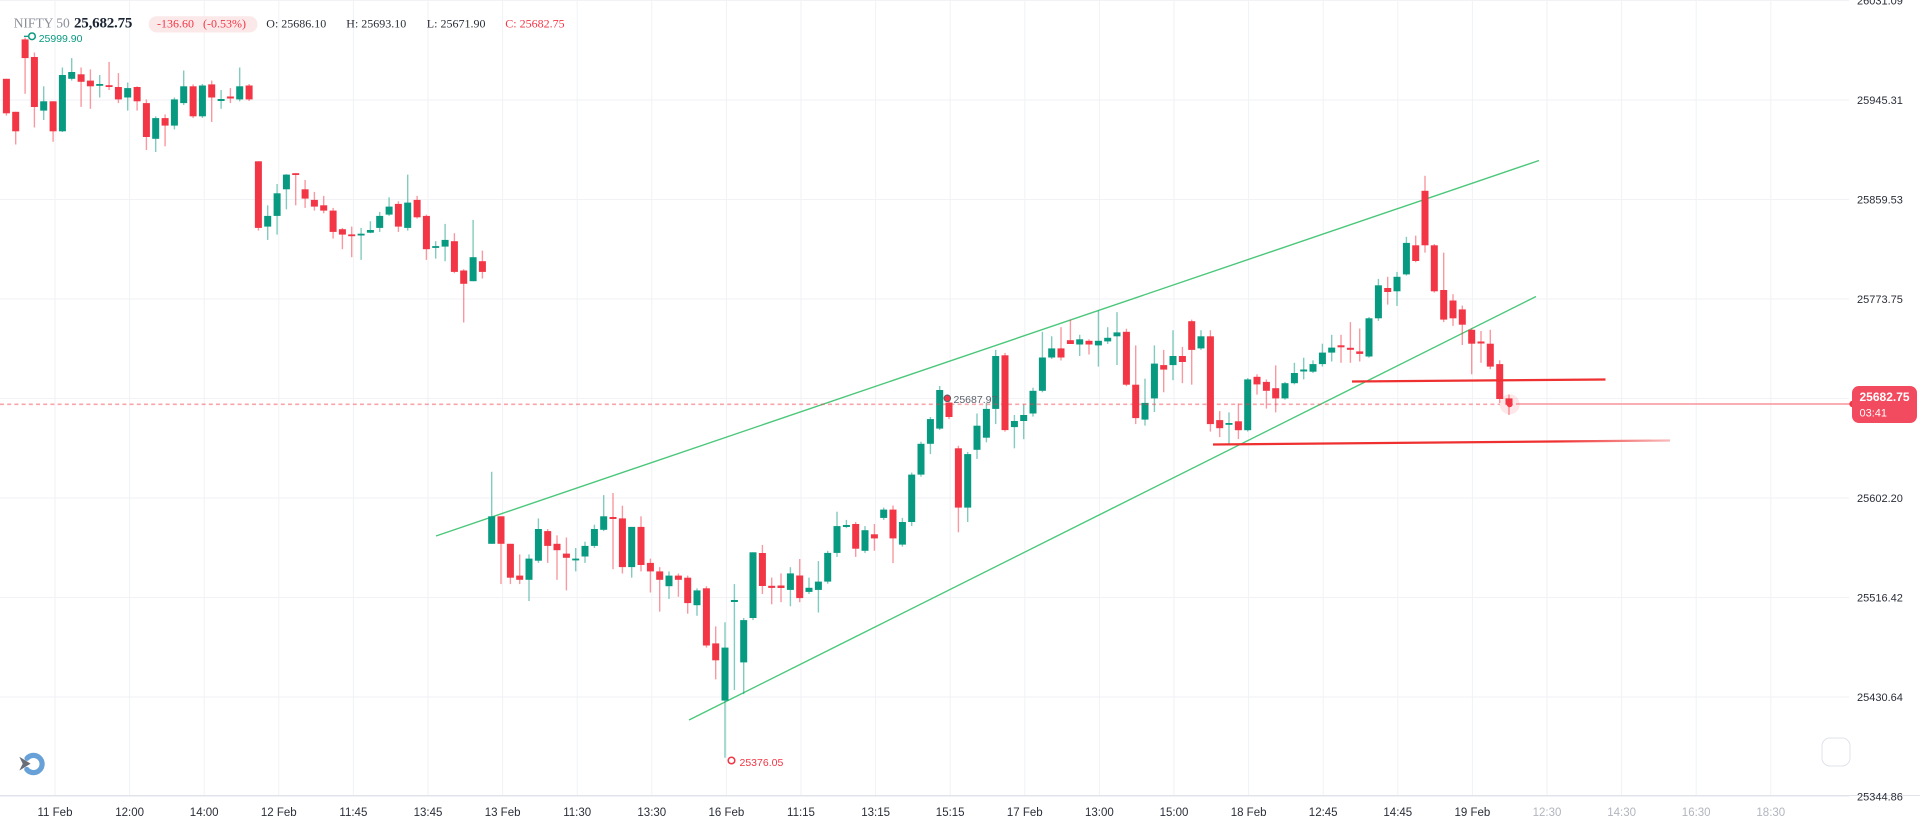  I want to click on svg-text: 13 Feb, so click(503, 813).